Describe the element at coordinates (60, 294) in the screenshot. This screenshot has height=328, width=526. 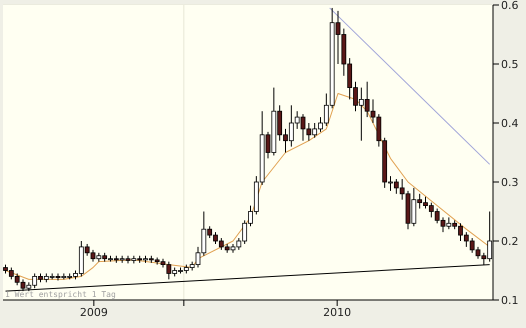
I see `annotation: 1 Wert entspricht 1 Tag` at that location.